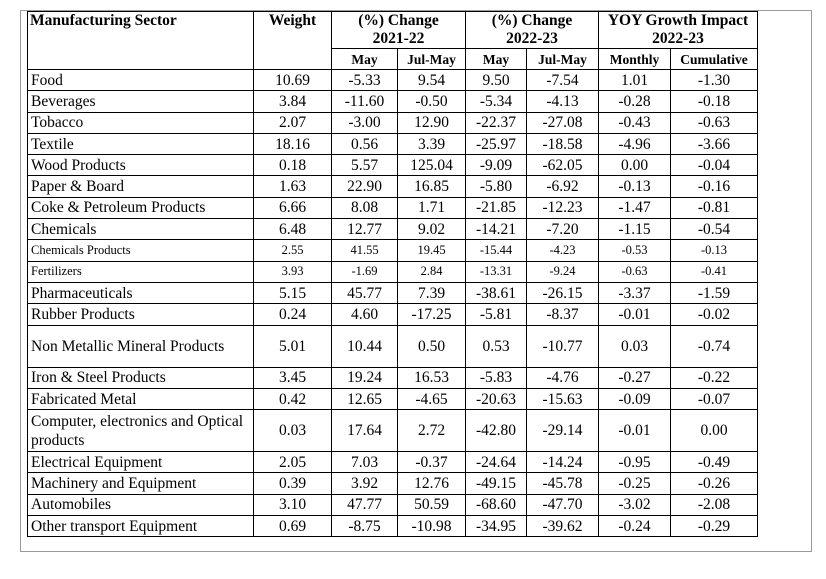 The width and height of the screenshot is (826, 579). Describe the element at coordinates (140, 399) in the screenshot. I see `sector-name: Fabricated Metal` at that location.